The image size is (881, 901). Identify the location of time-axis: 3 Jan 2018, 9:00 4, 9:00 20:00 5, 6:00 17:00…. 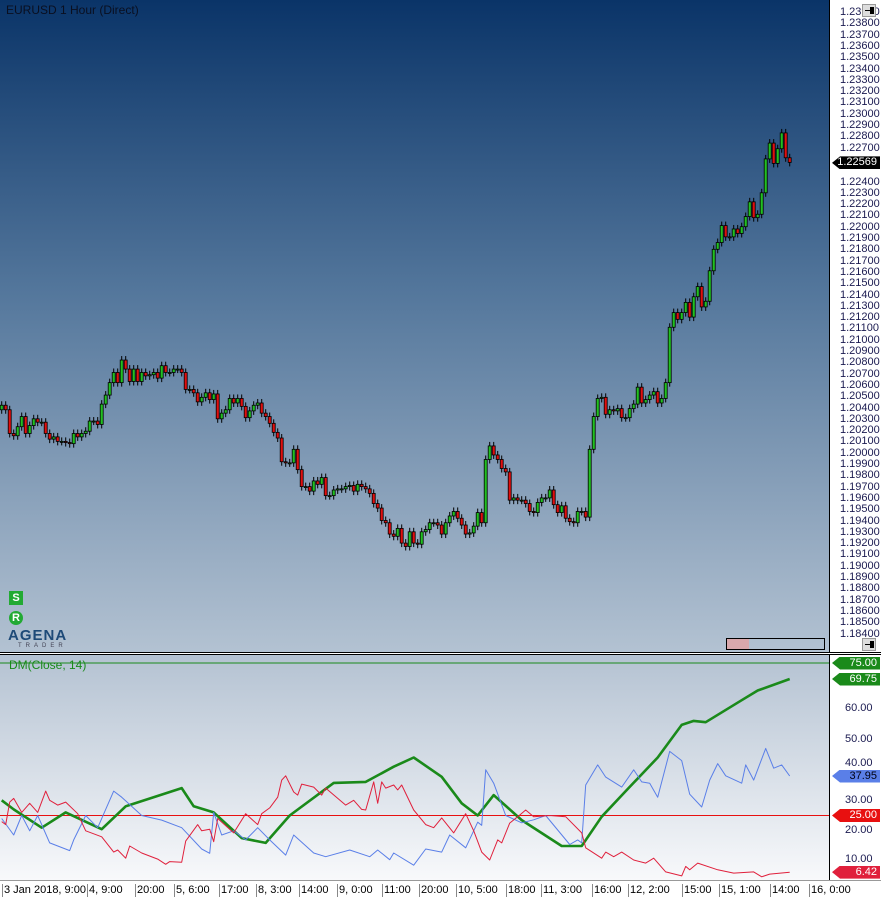
(440, 890).